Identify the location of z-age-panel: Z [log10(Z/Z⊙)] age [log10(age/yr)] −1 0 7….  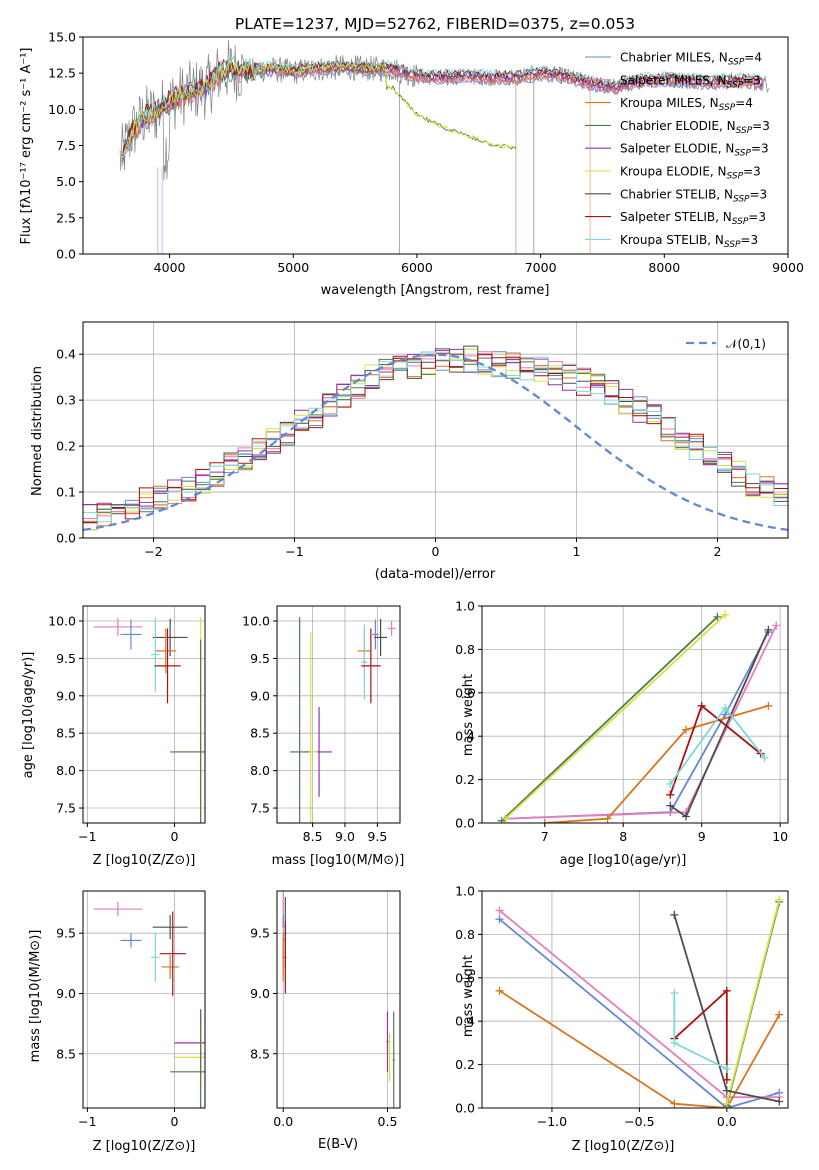
(113, 736).